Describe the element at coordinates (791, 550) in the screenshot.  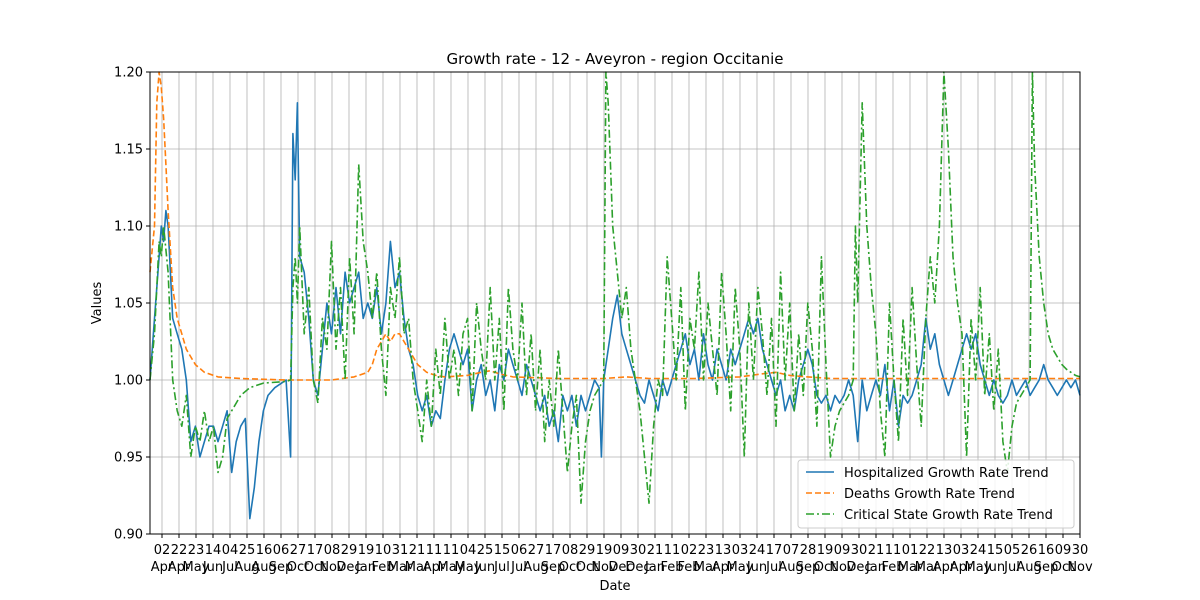
I see `x-tick-label-day: 07` at that location.